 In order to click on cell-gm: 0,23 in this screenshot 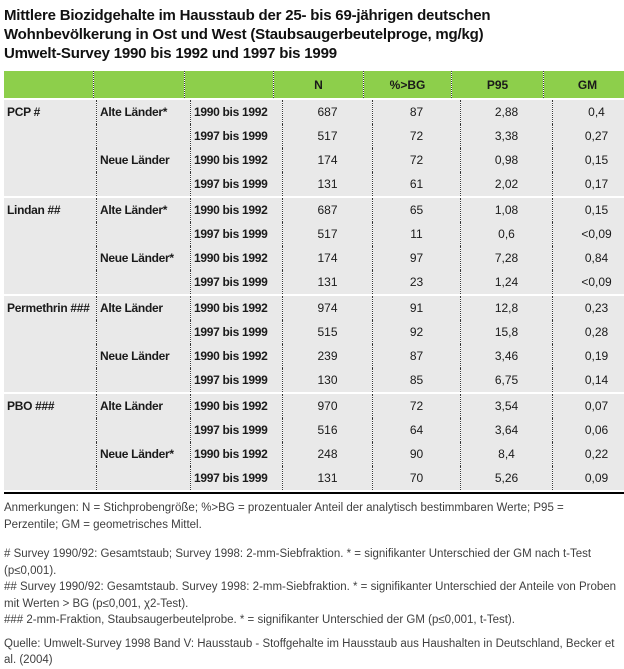, I will do `click(588, 308)`.